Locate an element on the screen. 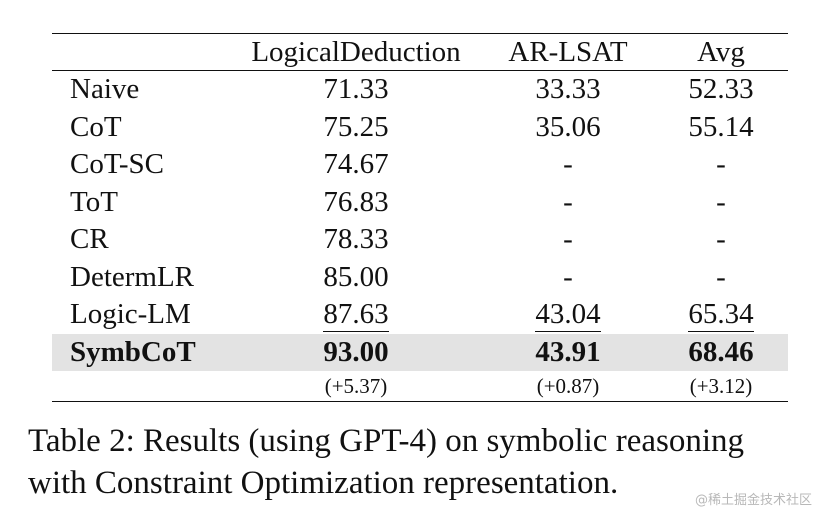  ld-cell: 74.67 is located at coordinates (356, 164).